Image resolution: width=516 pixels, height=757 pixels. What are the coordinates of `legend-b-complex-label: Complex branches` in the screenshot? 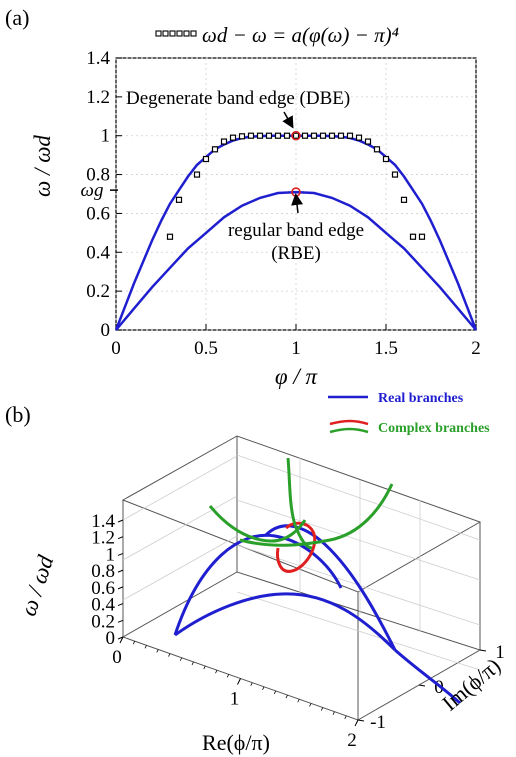 It's located at (434, 428).